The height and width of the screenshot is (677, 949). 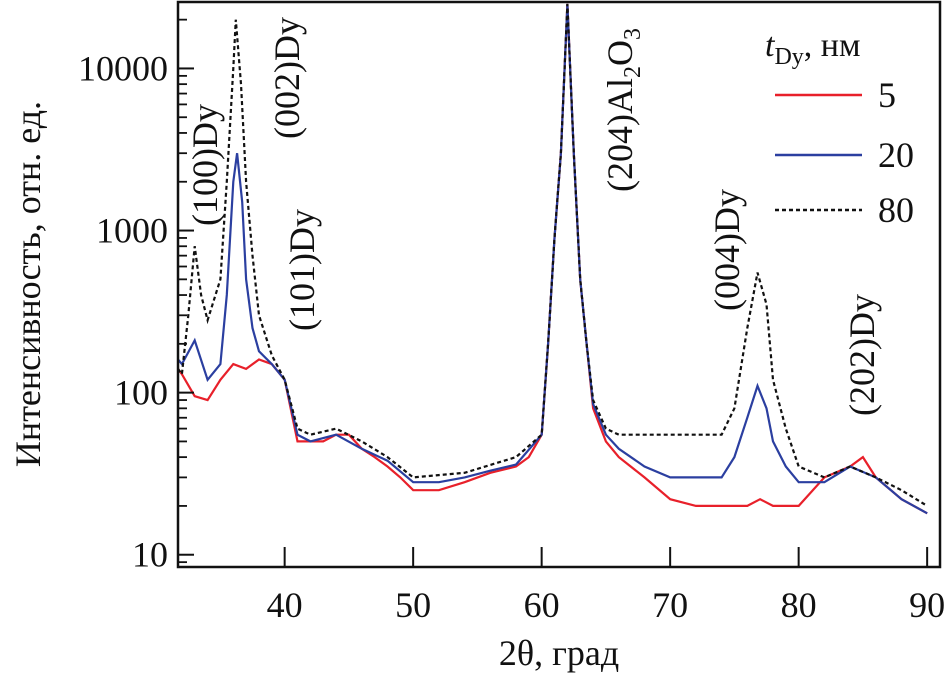 What do you see at coordinates (559, 653) in the screenshot?
I see `x-axis-label: 2θ, град` at bounding box center [559, 653].